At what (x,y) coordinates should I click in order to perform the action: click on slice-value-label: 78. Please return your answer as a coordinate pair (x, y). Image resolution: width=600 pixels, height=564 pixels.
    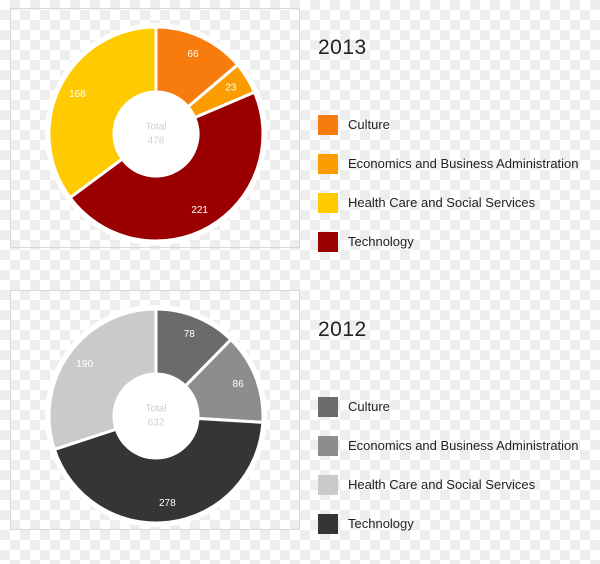
    Looking at the image, I should click on (190, 334).